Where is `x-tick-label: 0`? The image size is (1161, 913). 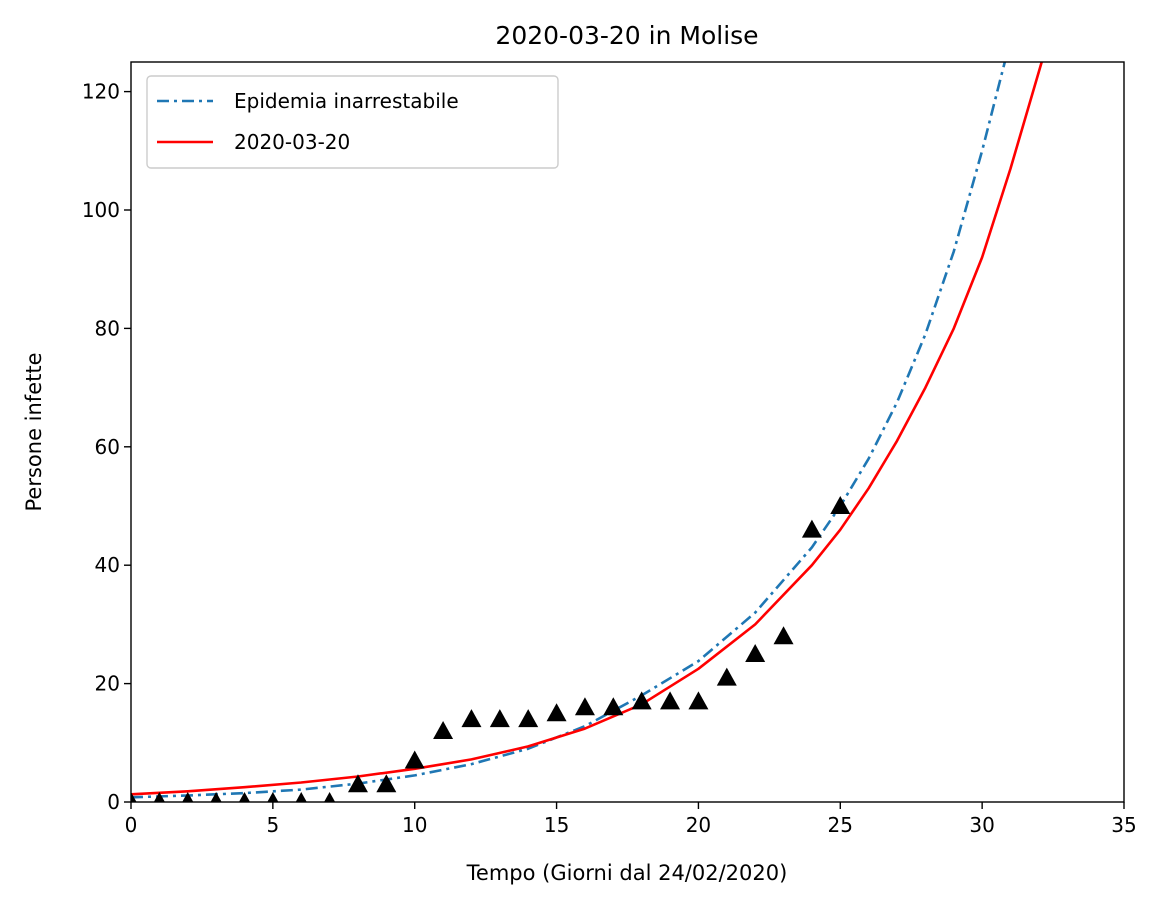 x-tick-label: 0 is located at coordinates (131, 825).